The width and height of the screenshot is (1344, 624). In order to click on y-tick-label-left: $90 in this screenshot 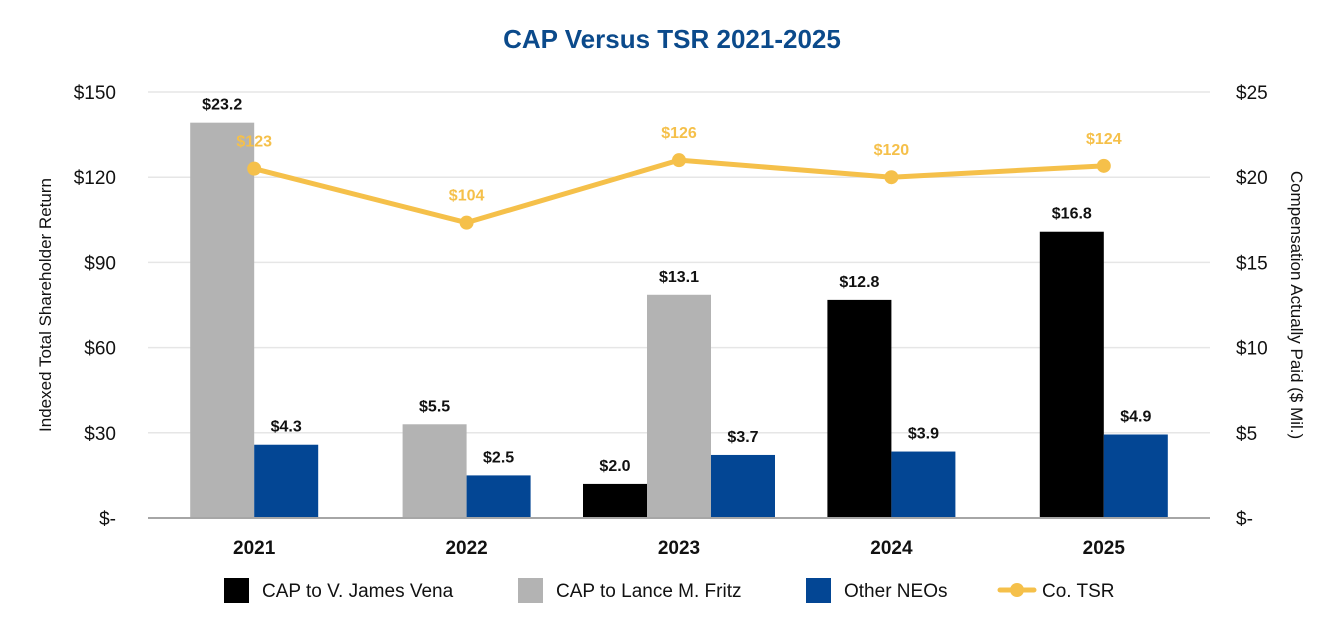, I will do `click(100, 263)`.